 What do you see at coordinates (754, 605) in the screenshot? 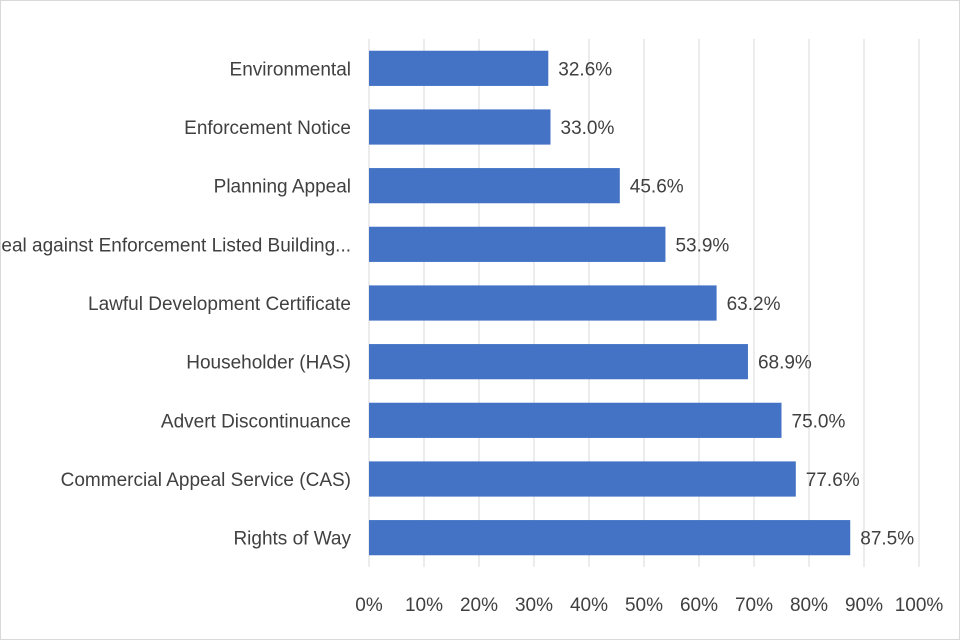
I see `x-tick-label: 70%` at bounding box center [754, 605].